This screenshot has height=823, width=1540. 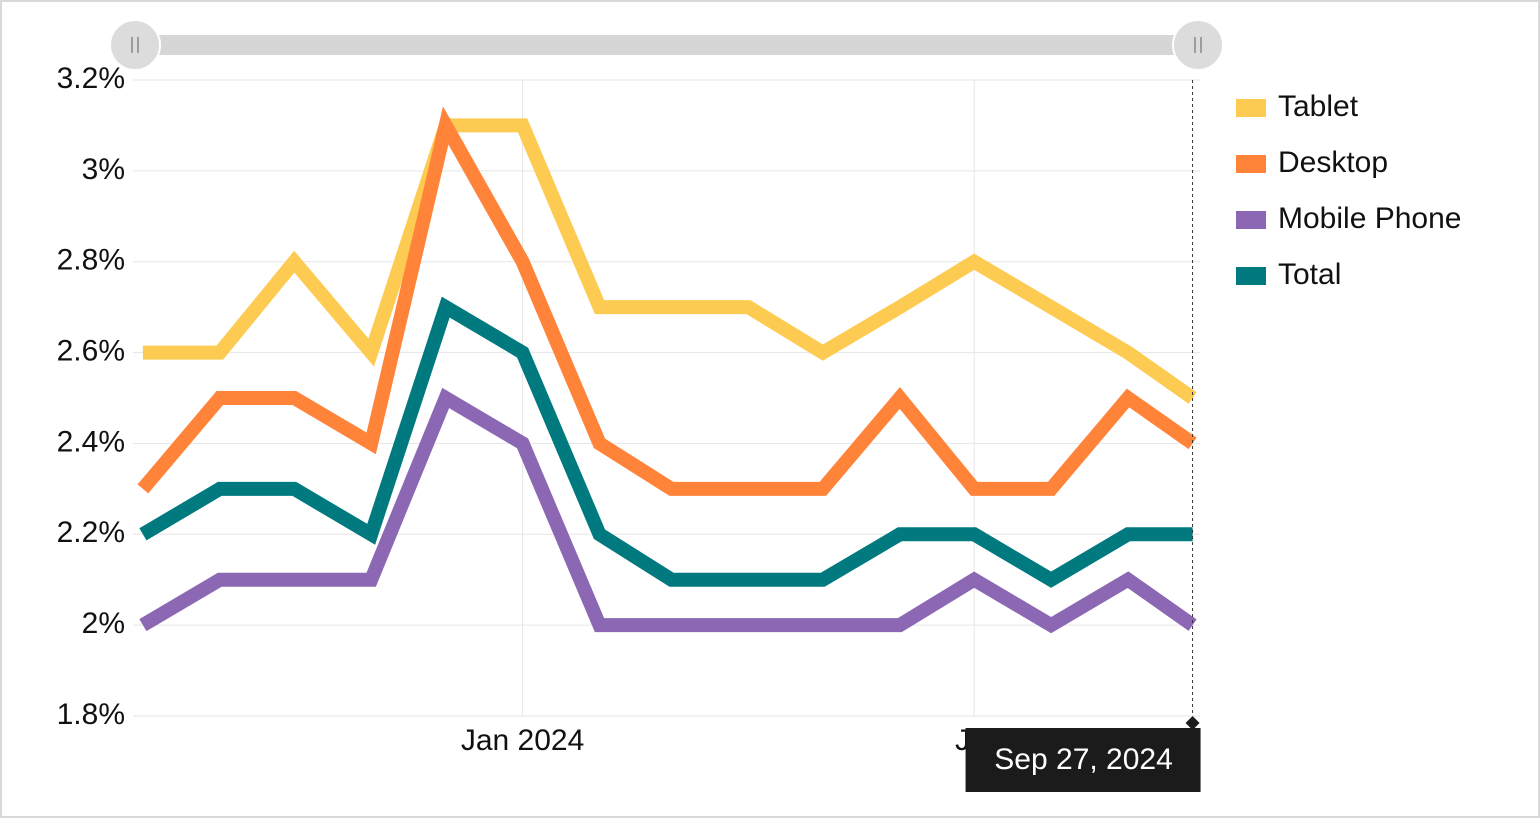 What do you see at coordinates (522, 740) in the screenshot?
I see `x-tick-label: Jan 2024` at bounding box center [522, 740].